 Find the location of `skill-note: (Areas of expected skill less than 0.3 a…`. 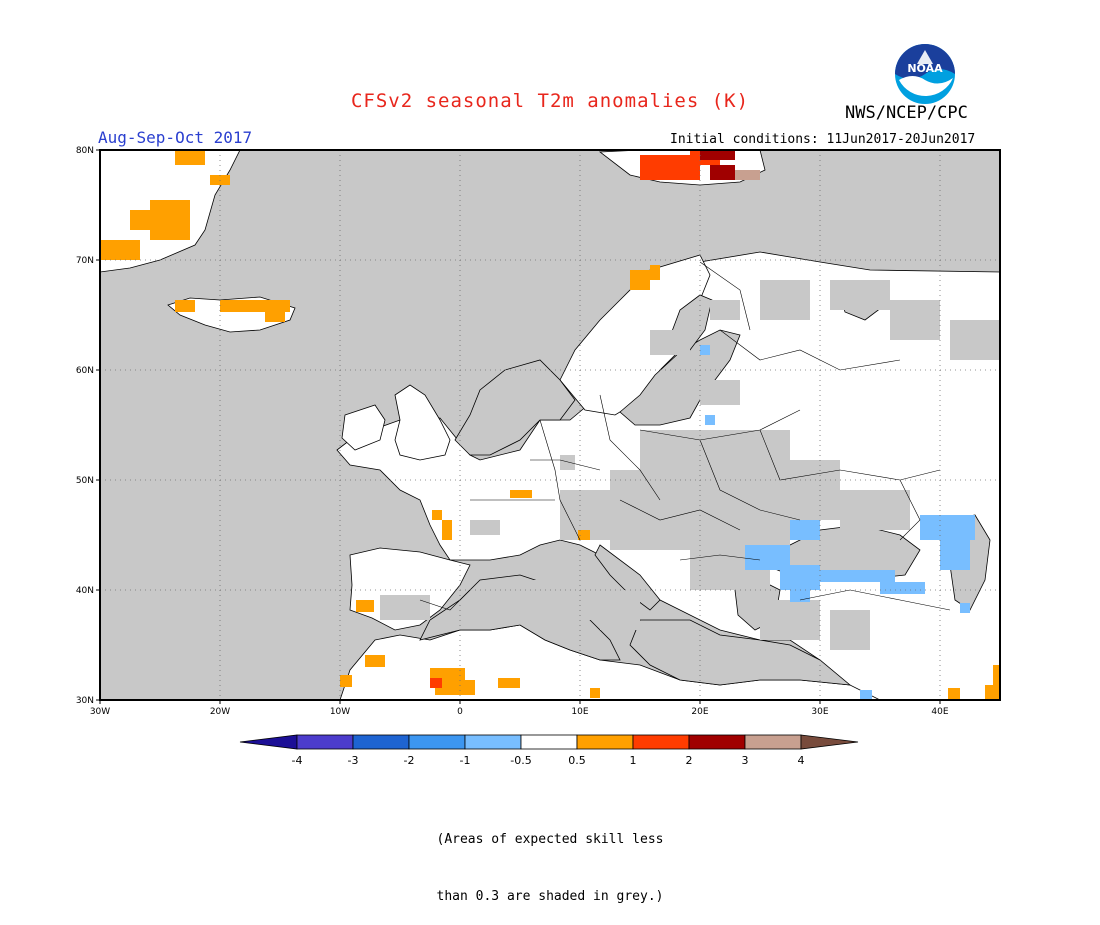

skill-note: (Areas of expected skill less than 0.3 a… is located at coordinates (550, 858).